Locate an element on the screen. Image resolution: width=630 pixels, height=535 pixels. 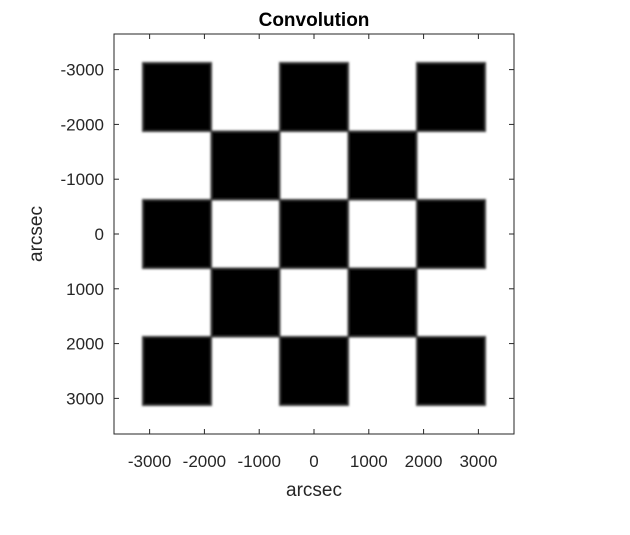
square-r4-c2 is located at coordinates (314, 371).